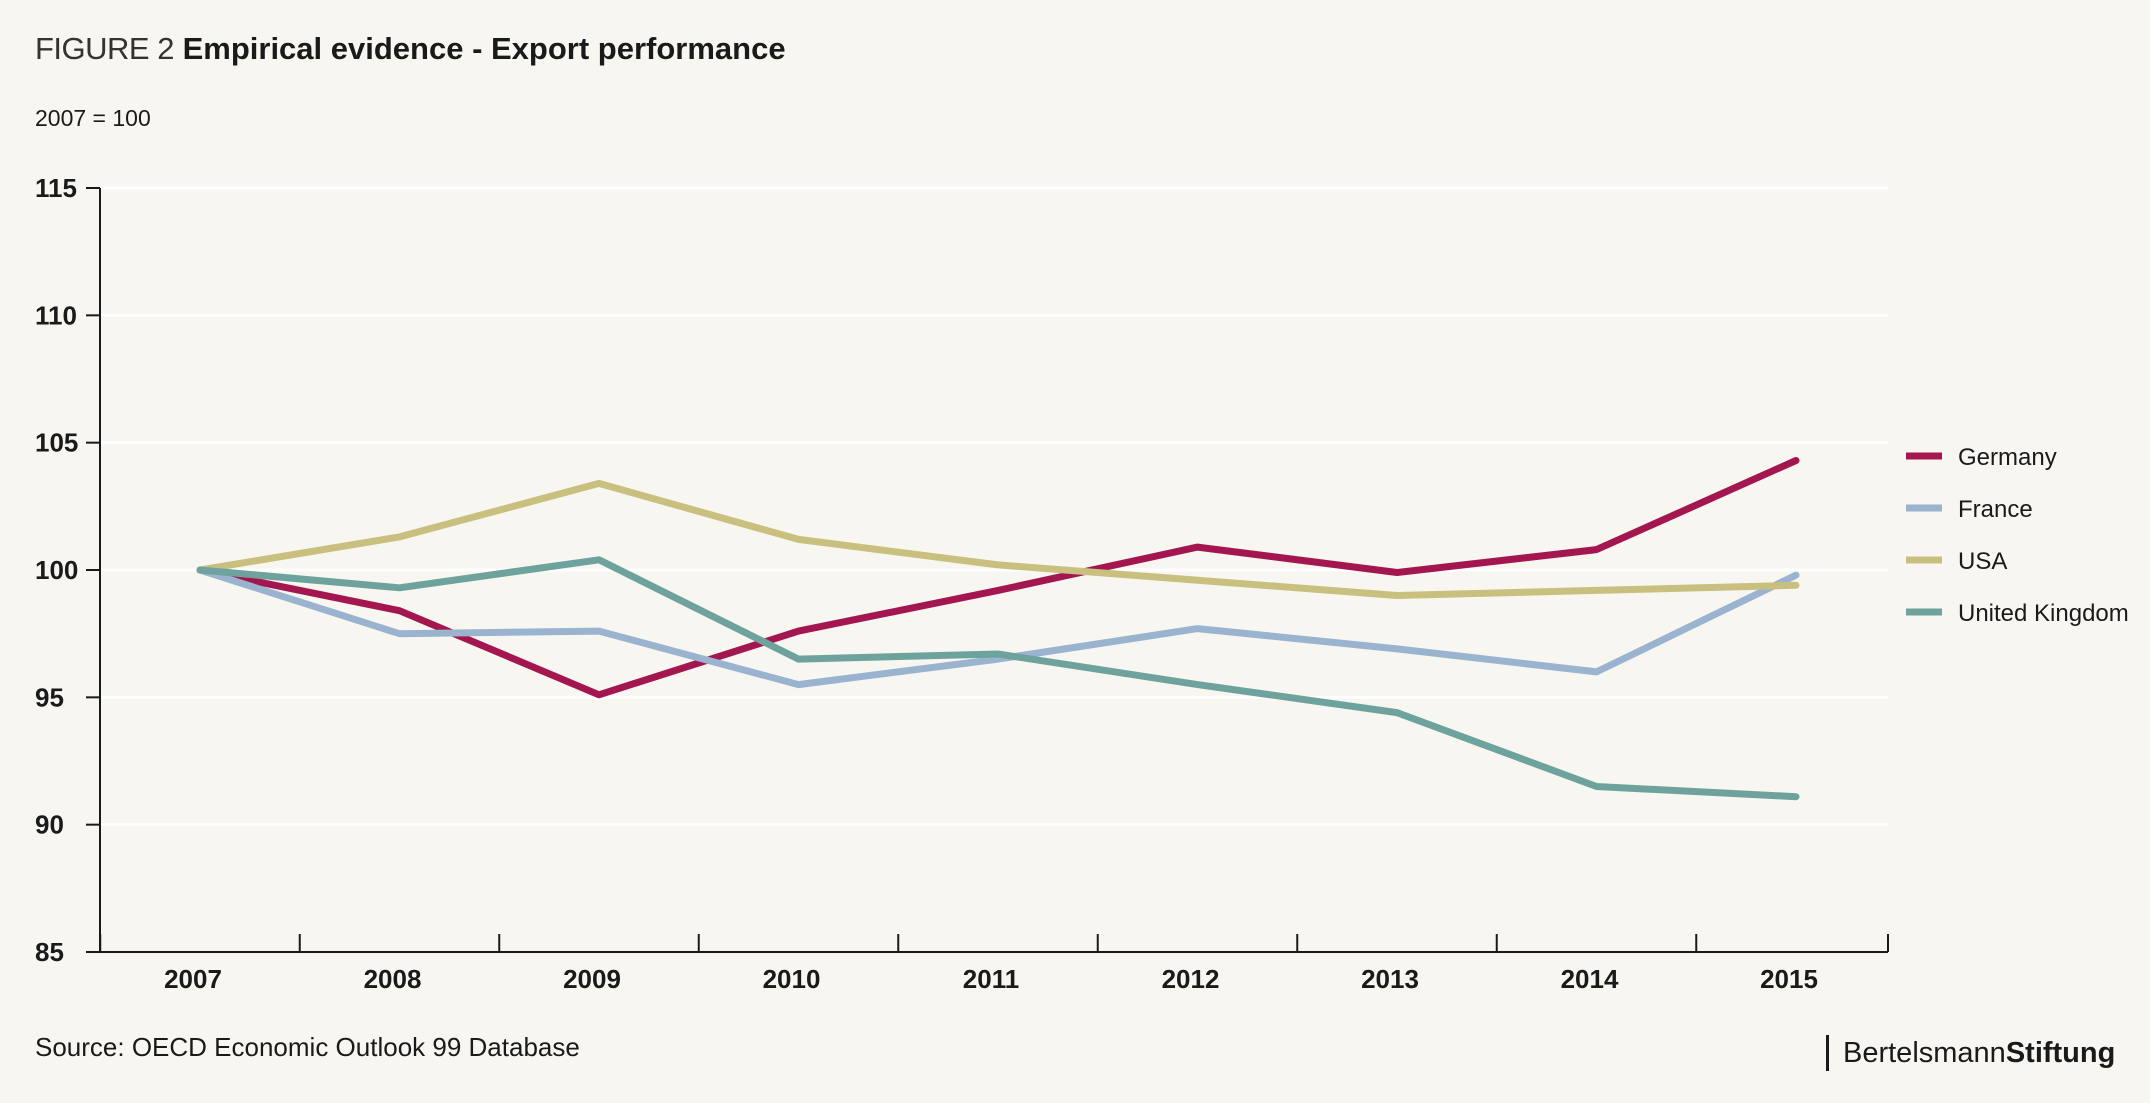 The width and height of the screenshot is (2150, 1103). What do you see at coordinates (1995, 509) in the screenshot?
I see `legend-label-france: France` at bounding box center [1995, 509].